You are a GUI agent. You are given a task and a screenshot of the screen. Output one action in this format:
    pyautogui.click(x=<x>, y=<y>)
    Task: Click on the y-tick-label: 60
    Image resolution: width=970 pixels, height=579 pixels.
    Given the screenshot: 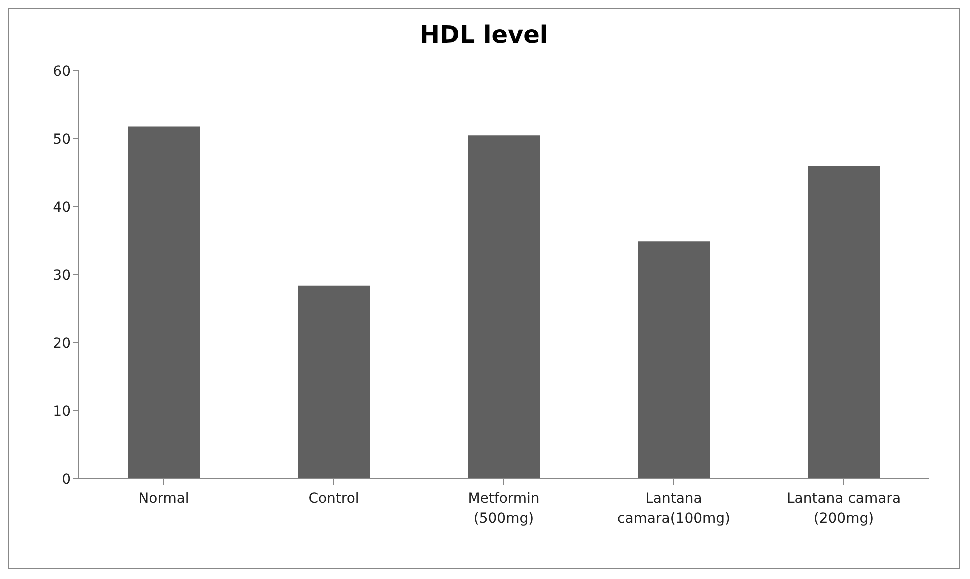 What is the action you would take?
    pyautogui.click(x=62, y=72)
    